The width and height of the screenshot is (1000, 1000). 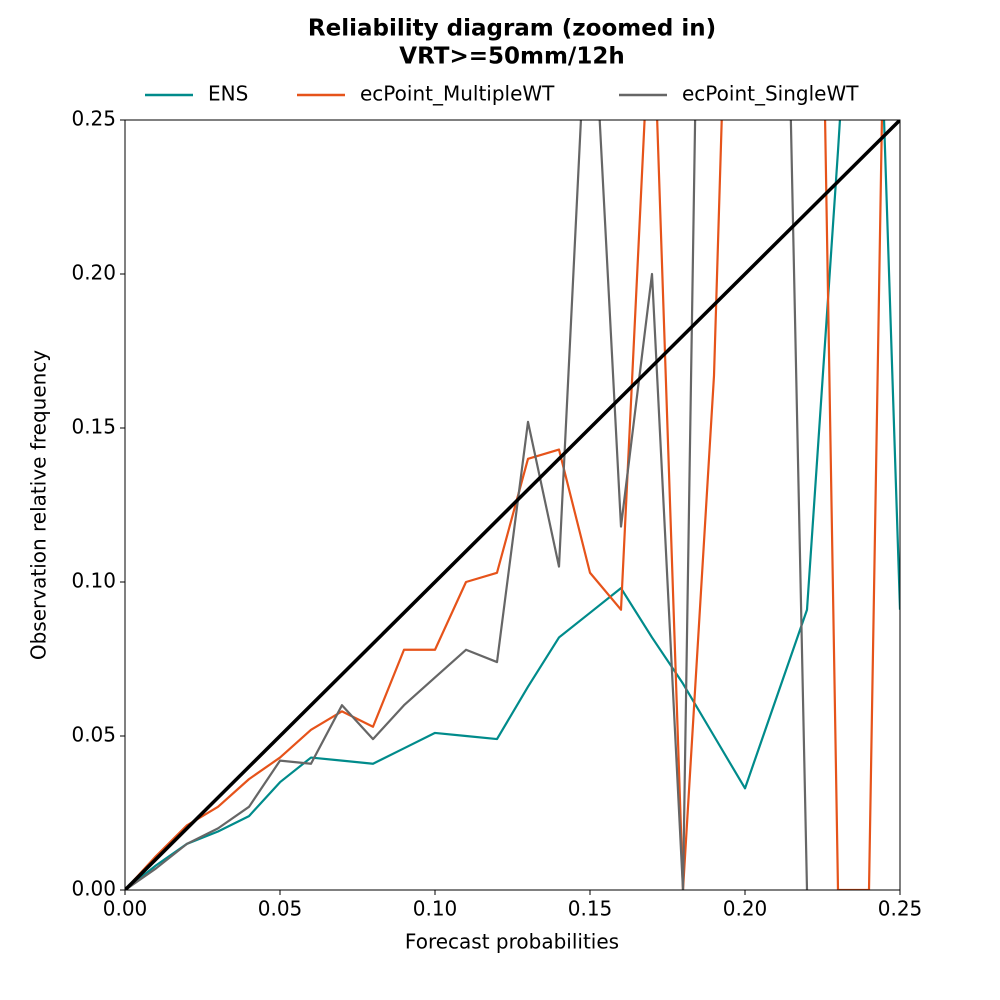 I want to click on y-tick-label: 0.05, so click(x=93, y=735).